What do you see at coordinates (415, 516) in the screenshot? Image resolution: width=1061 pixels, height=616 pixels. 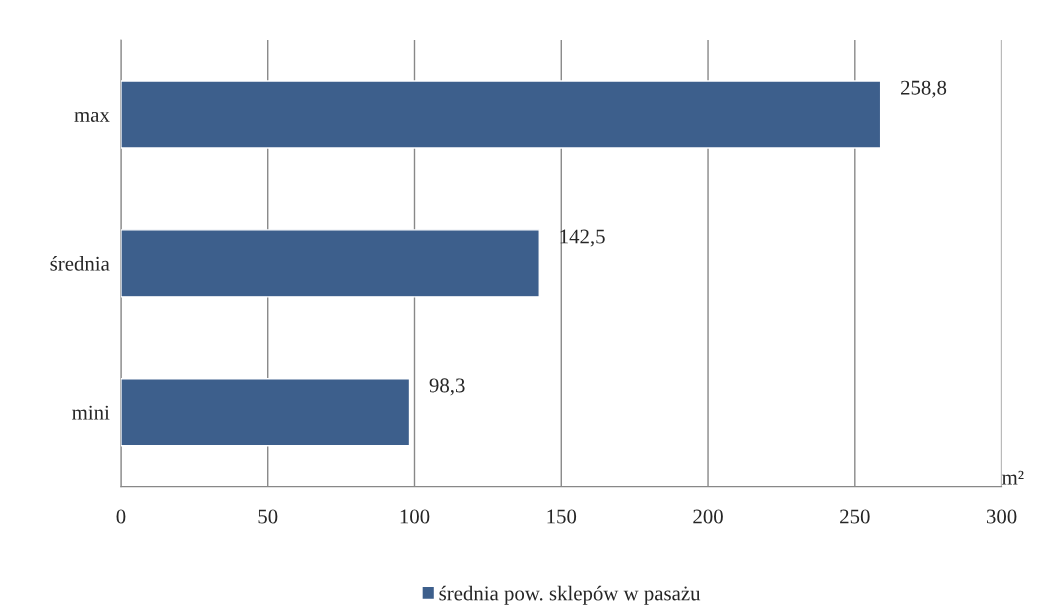 I see `x-tick-label: 100` at bounding box center [415, 516].